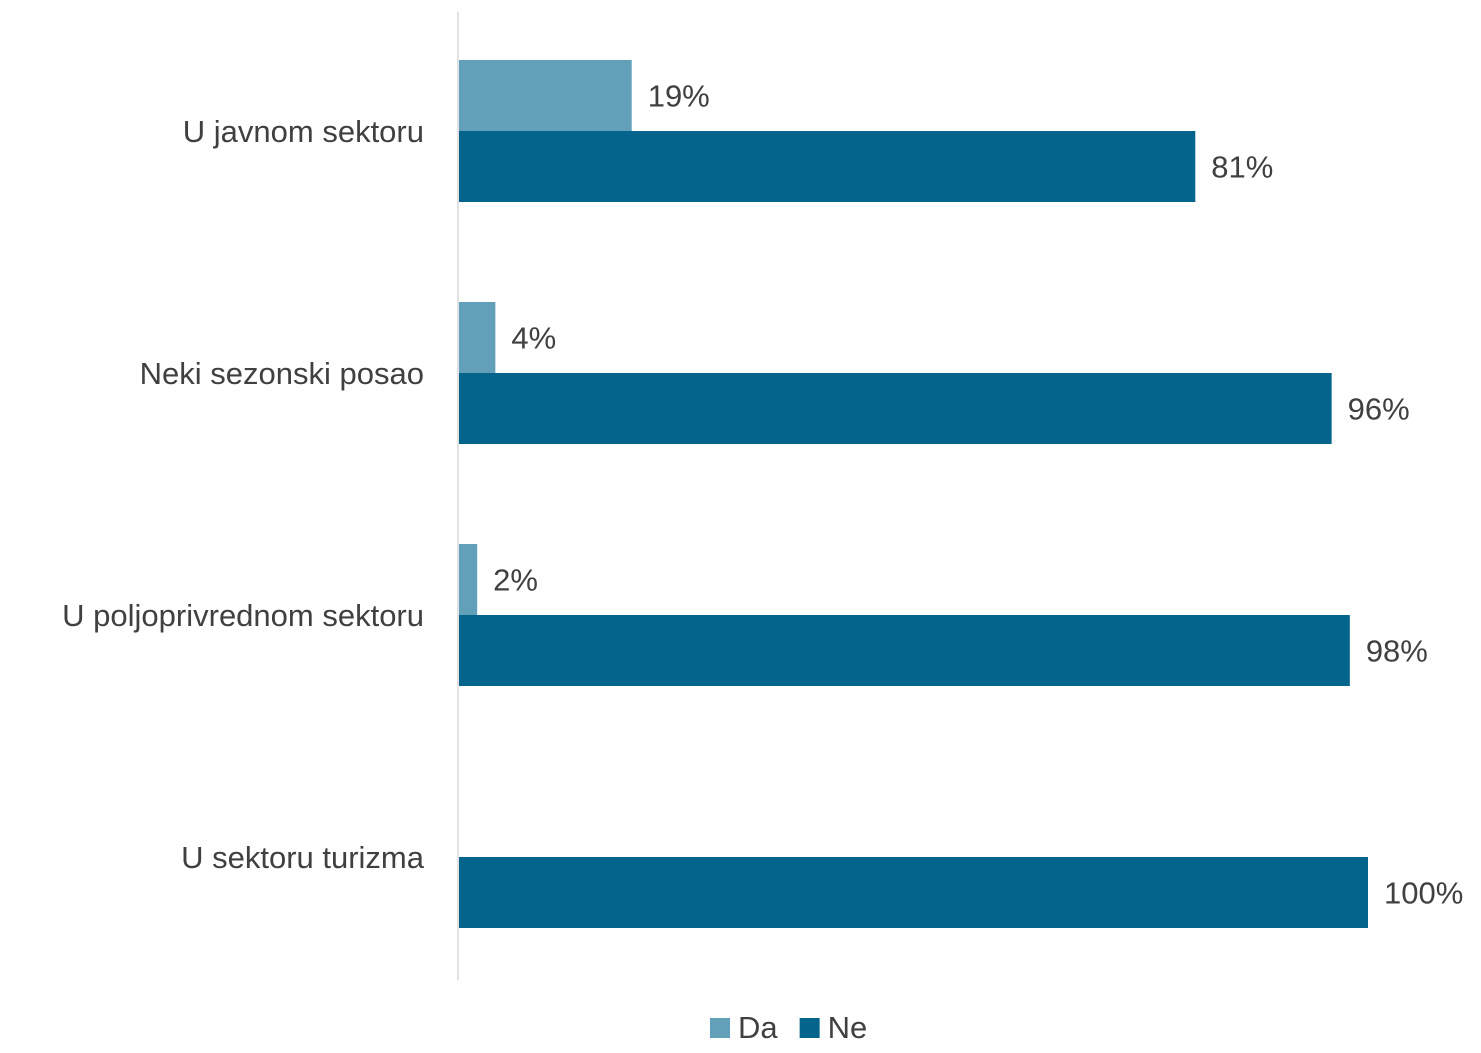 This screenshot has height=1053, width=1481. I want to click on data-label: 19%, so click(679, 96).